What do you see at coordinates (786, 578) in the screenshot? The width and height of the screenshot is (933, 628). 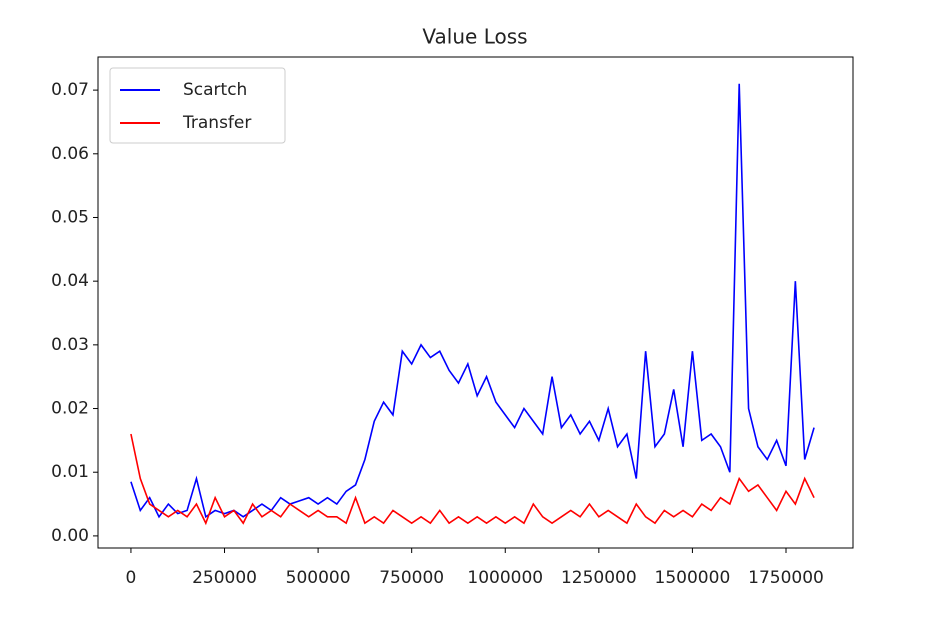 I see `x-tick-label: 1750000` at bounding box center [786, 578].